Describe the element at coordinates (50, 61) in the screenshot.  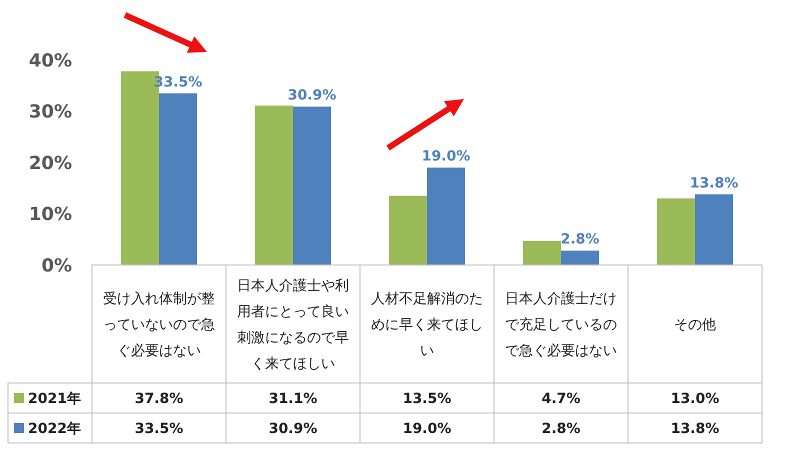
I see `y-tick-label: 40%` at that location.